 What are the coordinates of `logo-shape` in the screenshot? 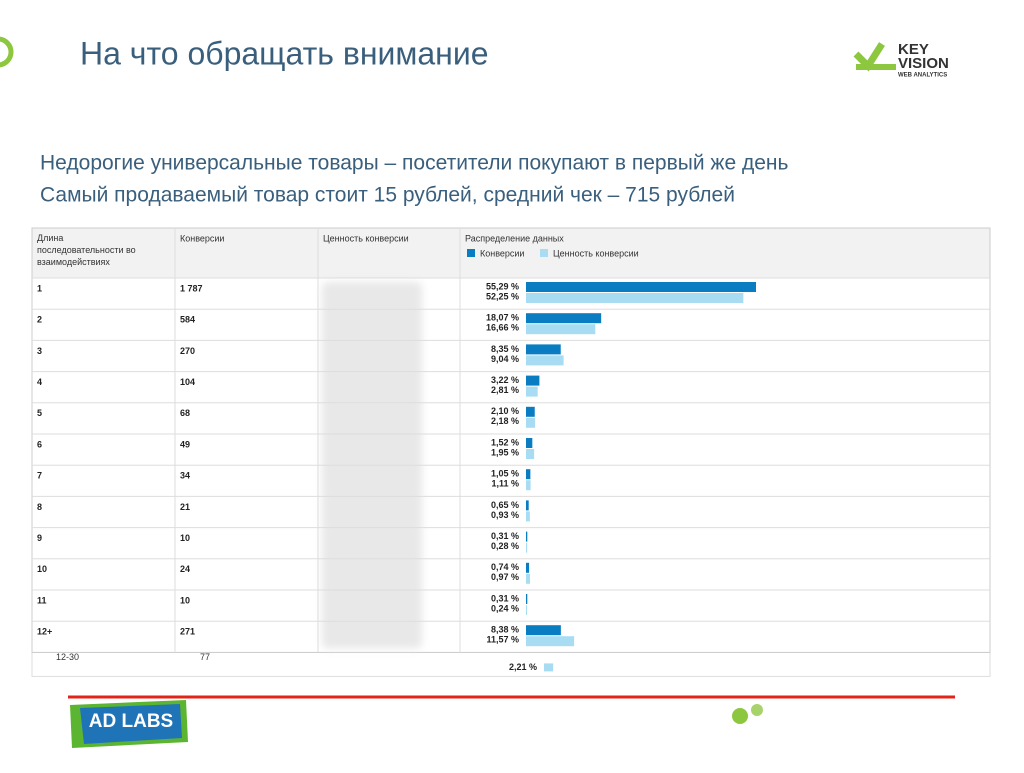 It's located at (131, 724).